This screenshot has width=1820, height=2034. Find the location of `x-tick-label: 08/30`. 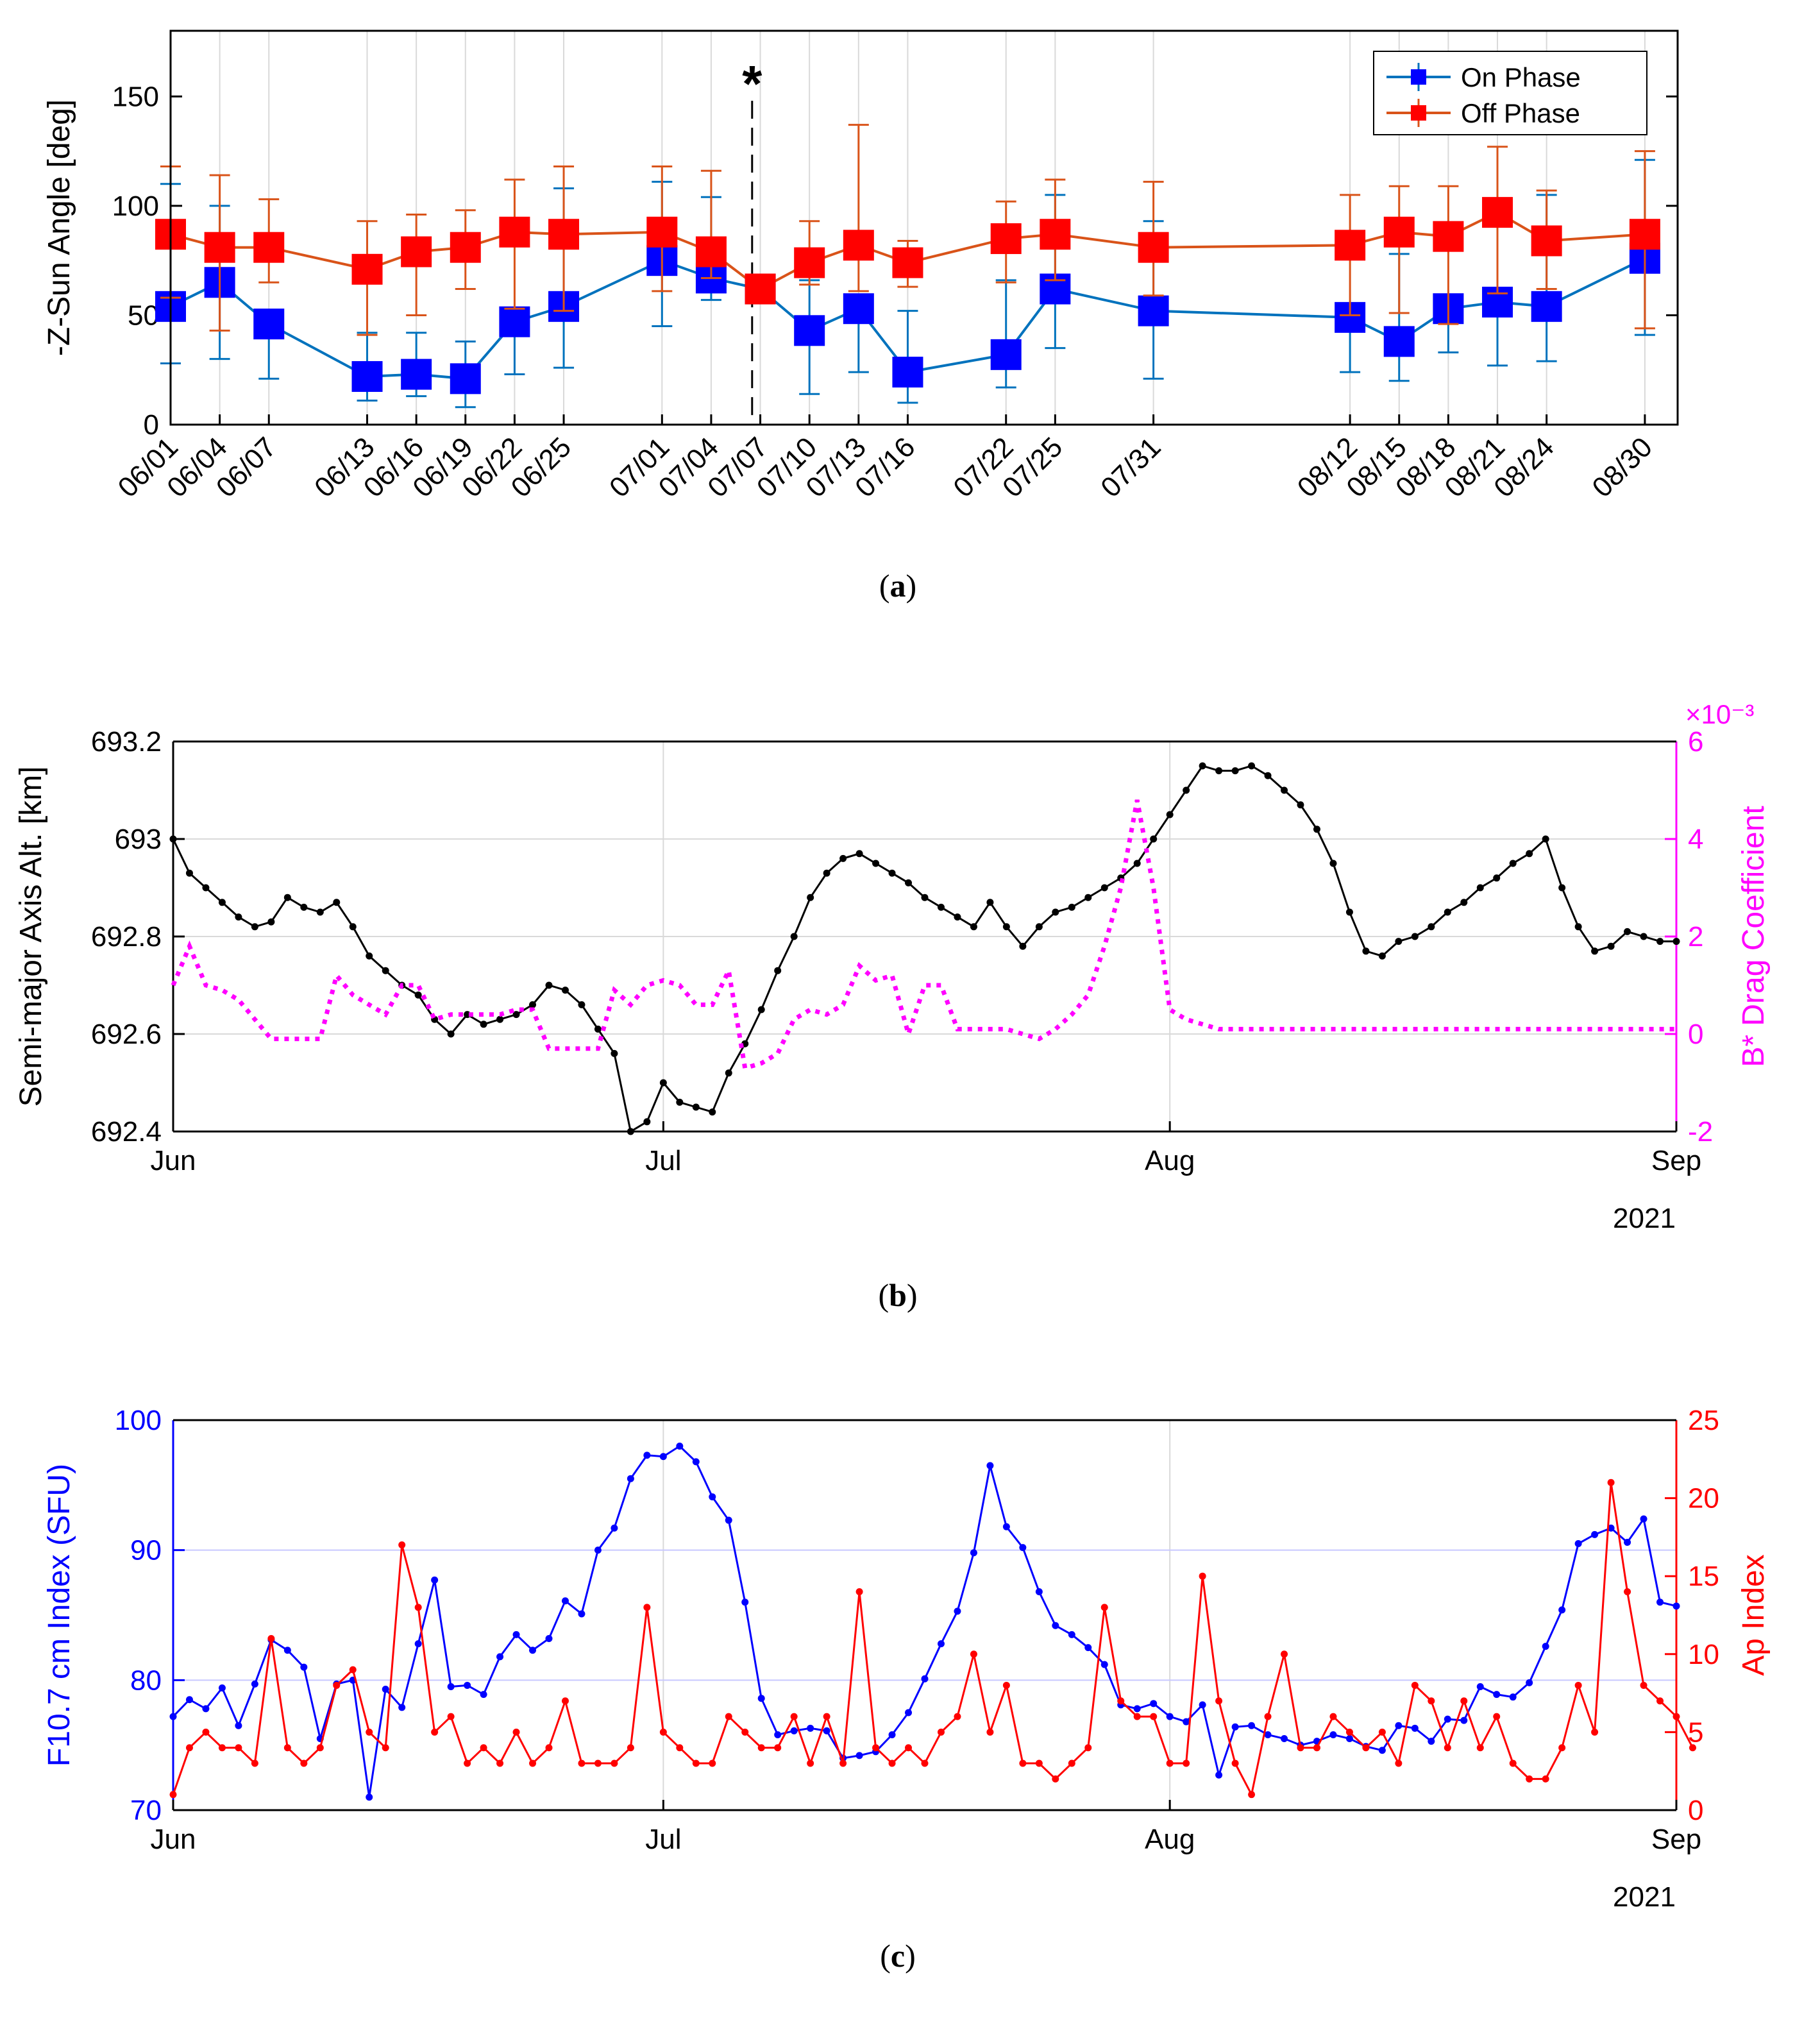

x-tick-label: 08/30 is located at coordinates (1622, 467).